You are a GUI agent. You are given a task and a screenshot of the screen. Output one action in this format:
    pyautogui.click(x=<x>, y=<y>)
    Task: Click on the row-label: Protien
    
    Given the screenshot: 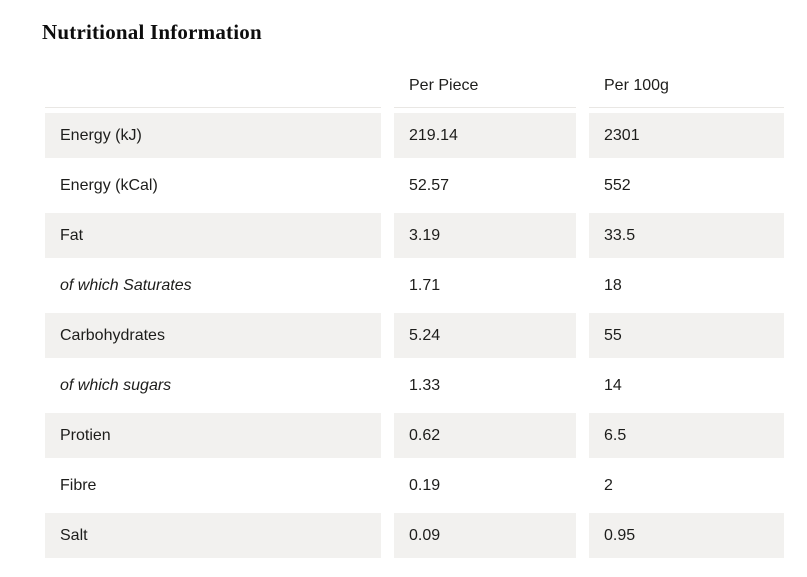 What is the action you would take?
    pyautogui.click(x=213, y=435)
    